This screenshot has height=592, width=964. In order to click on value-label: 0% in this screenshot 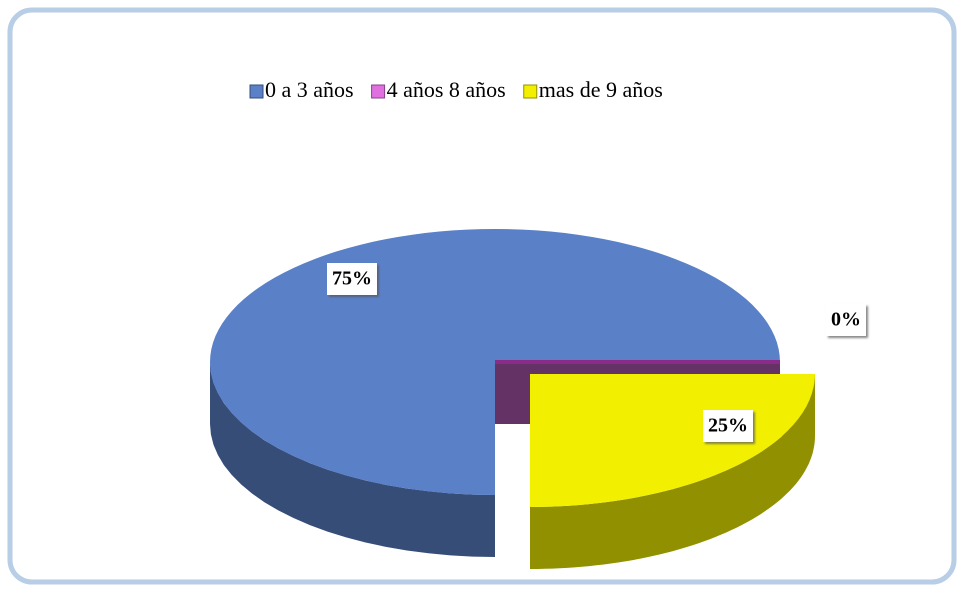, I will do `click(846, 320)`.